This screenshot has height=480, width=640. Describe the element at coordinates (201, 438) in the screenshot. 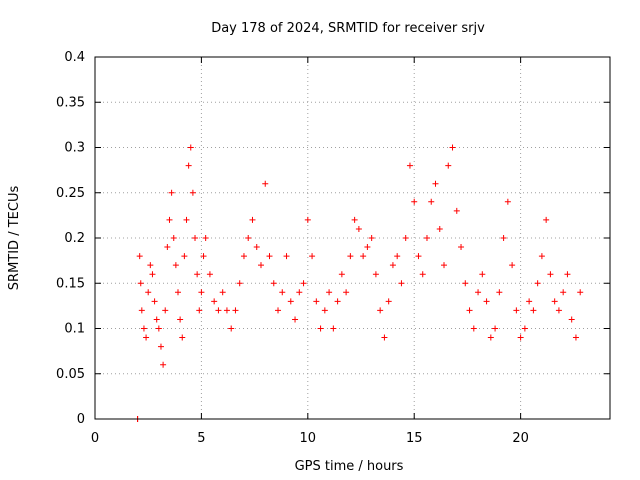

I see `x-tick-label: 5` at that location.